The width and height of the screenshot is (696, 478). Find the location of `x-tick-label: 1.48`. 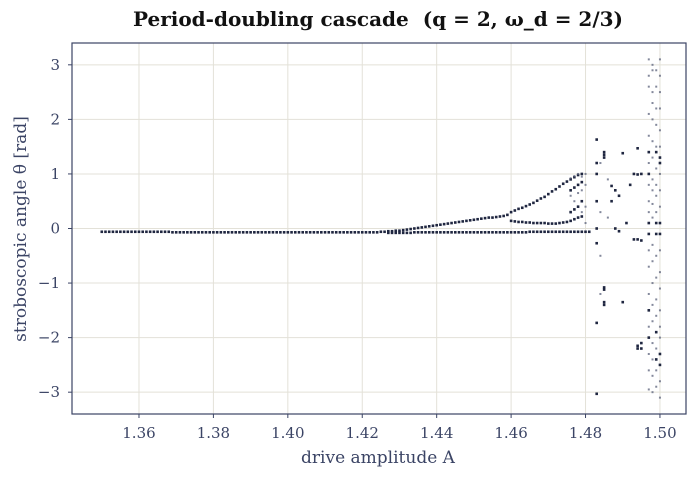

x-tick-label: 1.48 is located at coordinates (585, 433).